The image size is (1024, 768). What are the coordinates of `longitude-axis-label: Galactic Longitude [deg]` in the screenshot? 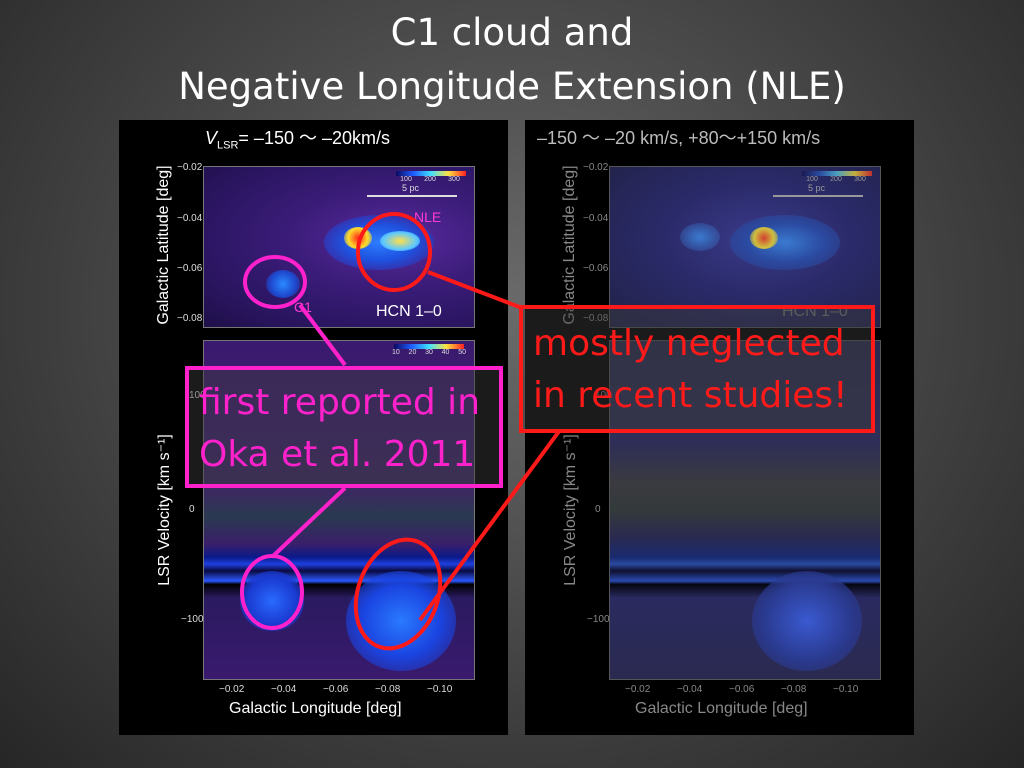 It's located at (315, 708).